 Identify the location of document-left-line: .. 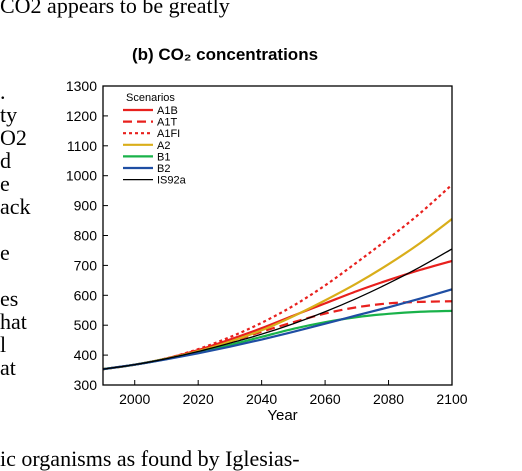
(3, 91).